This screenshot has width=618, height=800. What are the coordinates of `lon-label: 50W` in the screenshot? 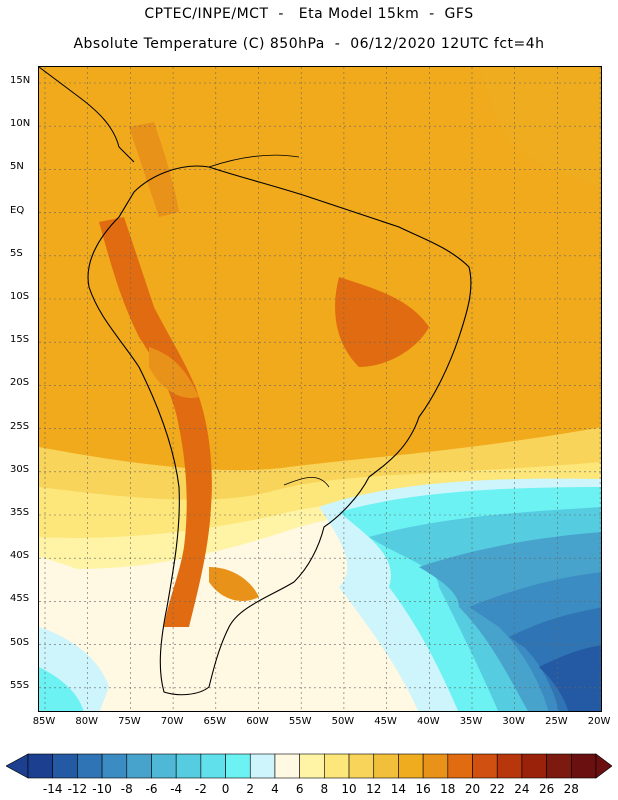 It's located at (343, 721).